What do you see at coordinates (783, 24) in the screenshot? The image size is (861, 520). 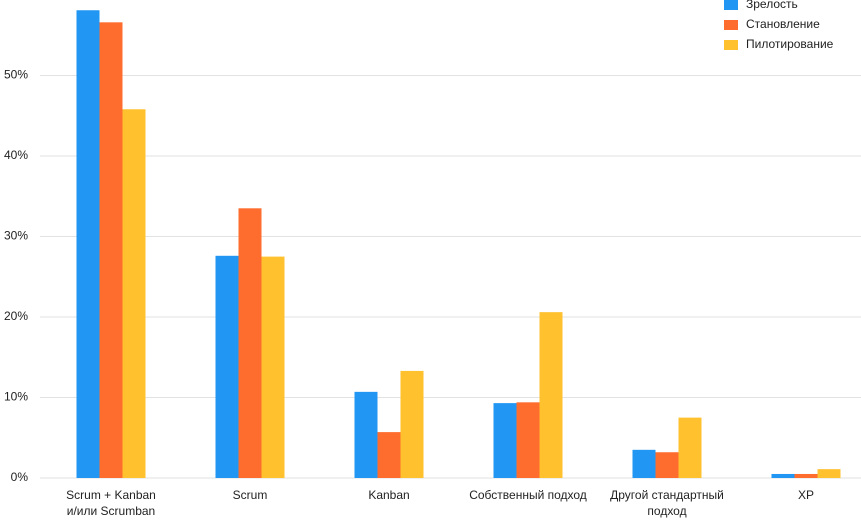 I see `legend-label: Становление` at bounding box center [783, 24].